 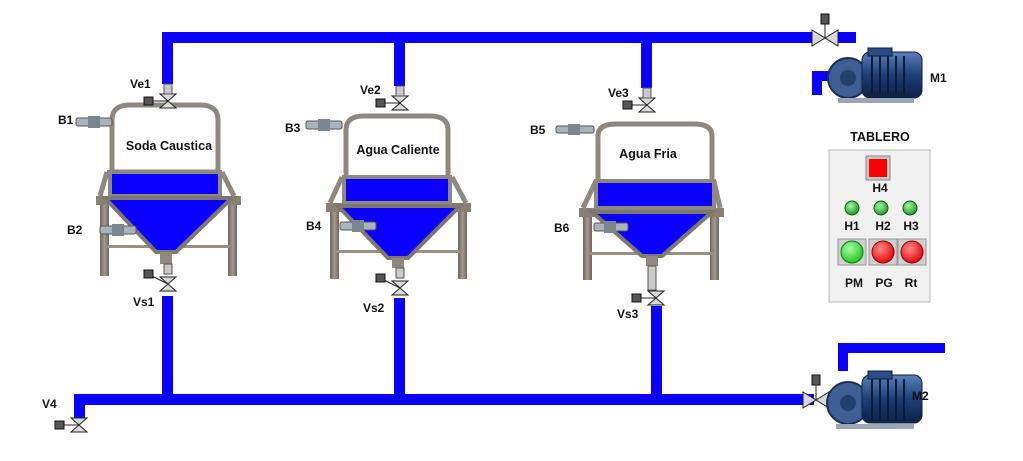 What do you see at coordinates (66, 120) in the screenshot?
I see `sensor-label: B1` at bounding box center [66, 120].